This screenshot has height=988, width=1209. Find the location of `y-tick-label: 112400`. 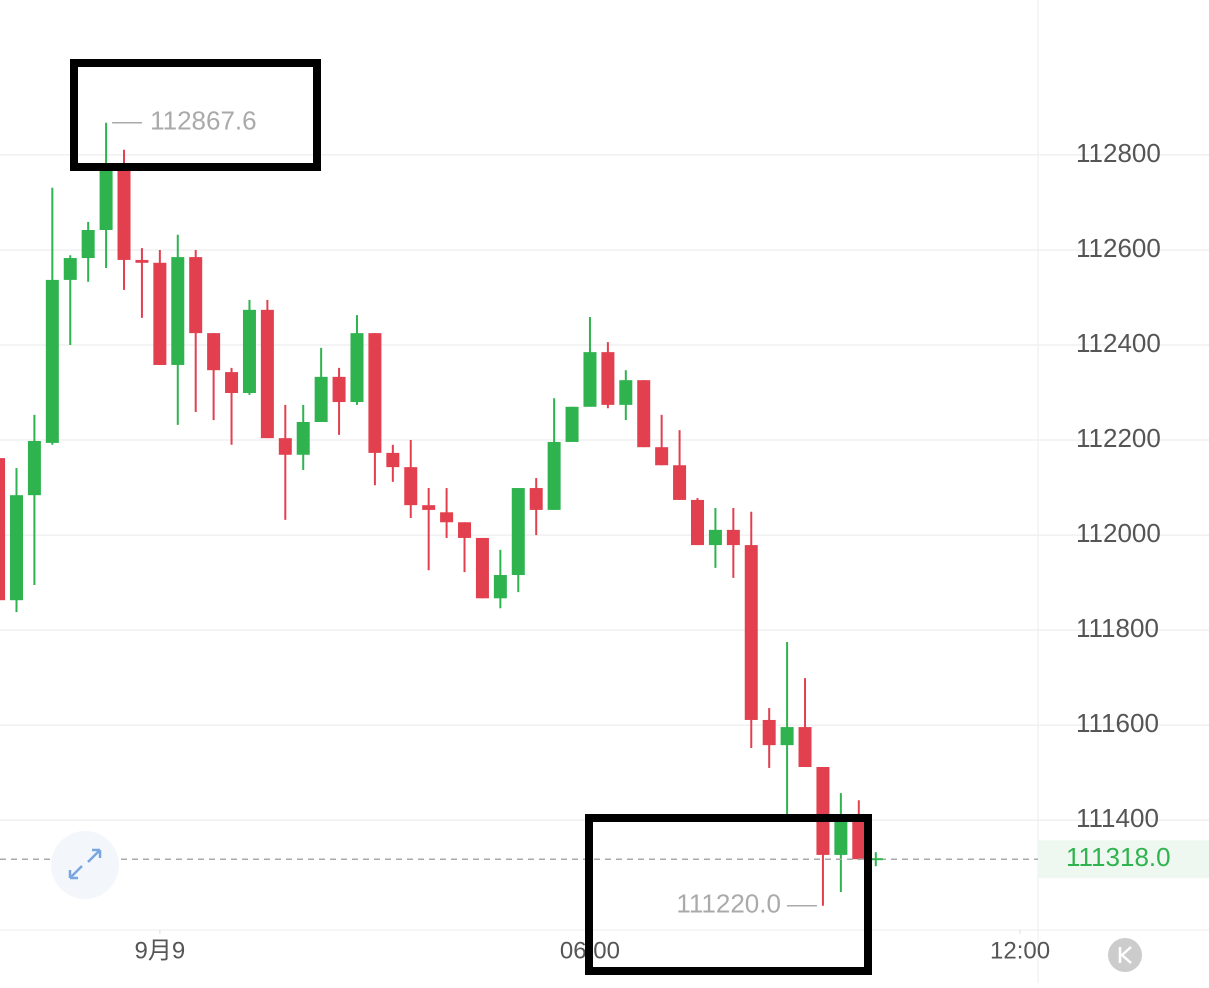

y-tick-label: 112400 is located at coordinates (1118, 343).